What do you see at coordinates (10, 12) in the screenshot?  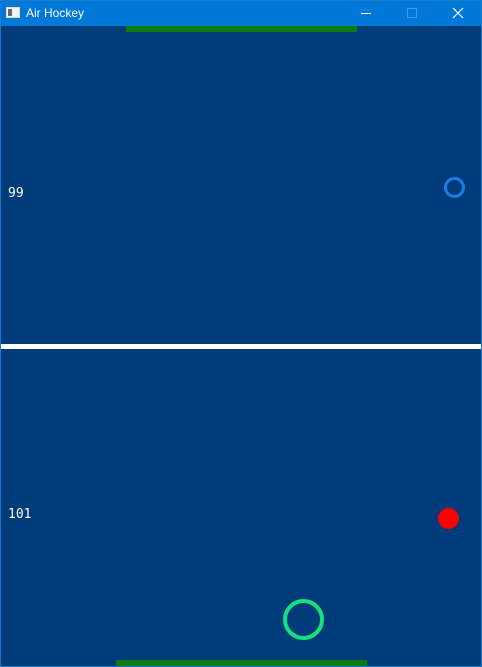 I see `application-window-icon-pane` at bounding box center [10, 12].